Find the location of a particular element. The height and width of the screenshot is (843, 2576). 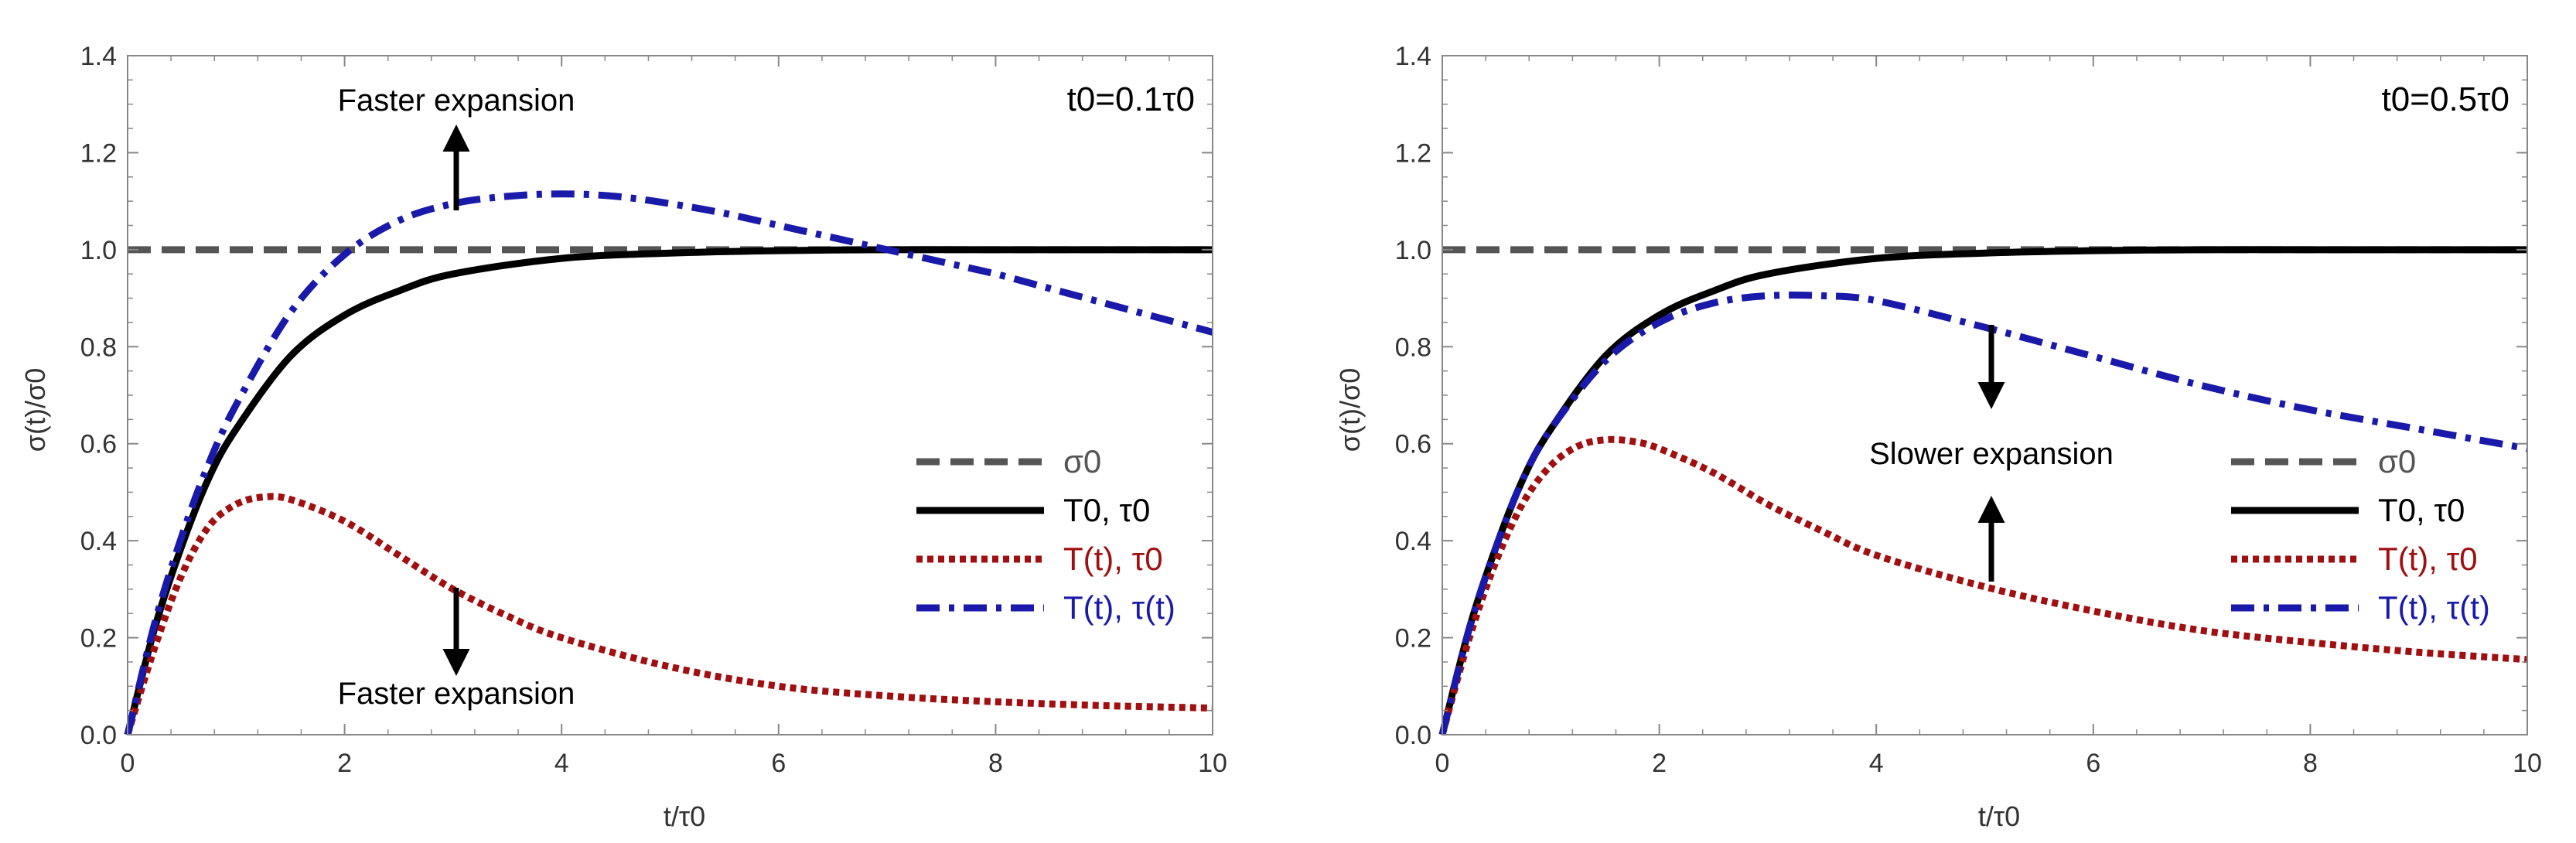

annotation-faster-expansion-top: Faster expansion is located at coordinates (457, 101).